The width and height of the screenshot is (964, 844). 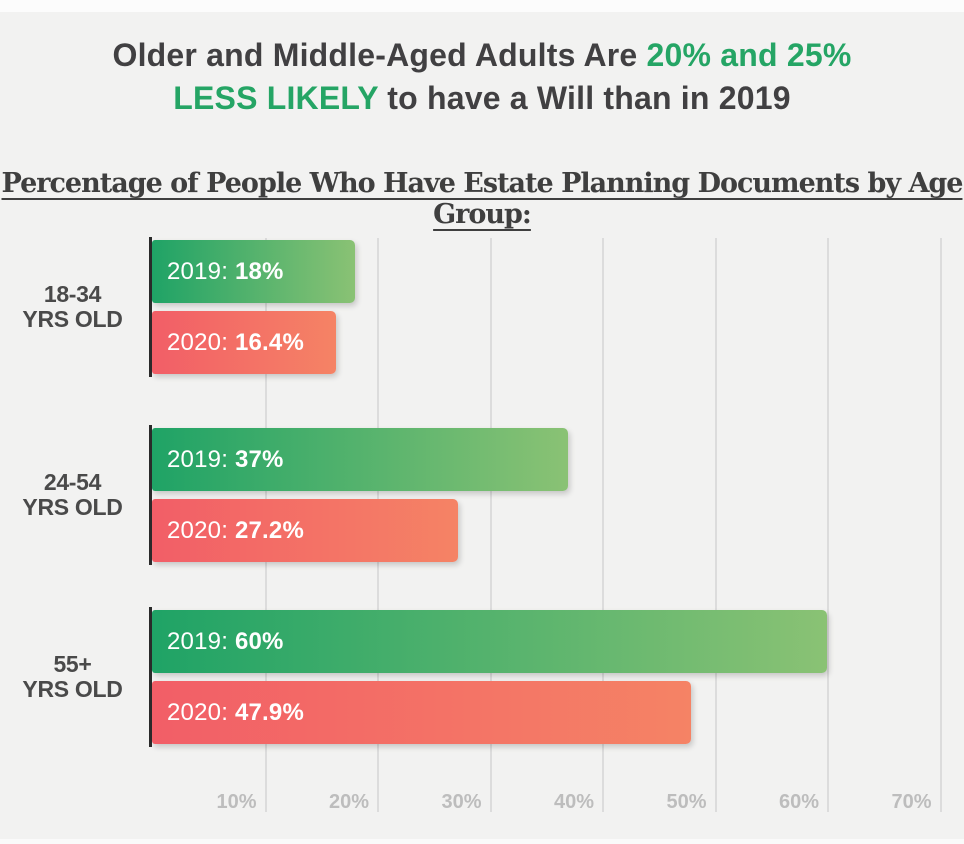 I want to click on category-label-line: 24-54, so click(x=72, y=482).